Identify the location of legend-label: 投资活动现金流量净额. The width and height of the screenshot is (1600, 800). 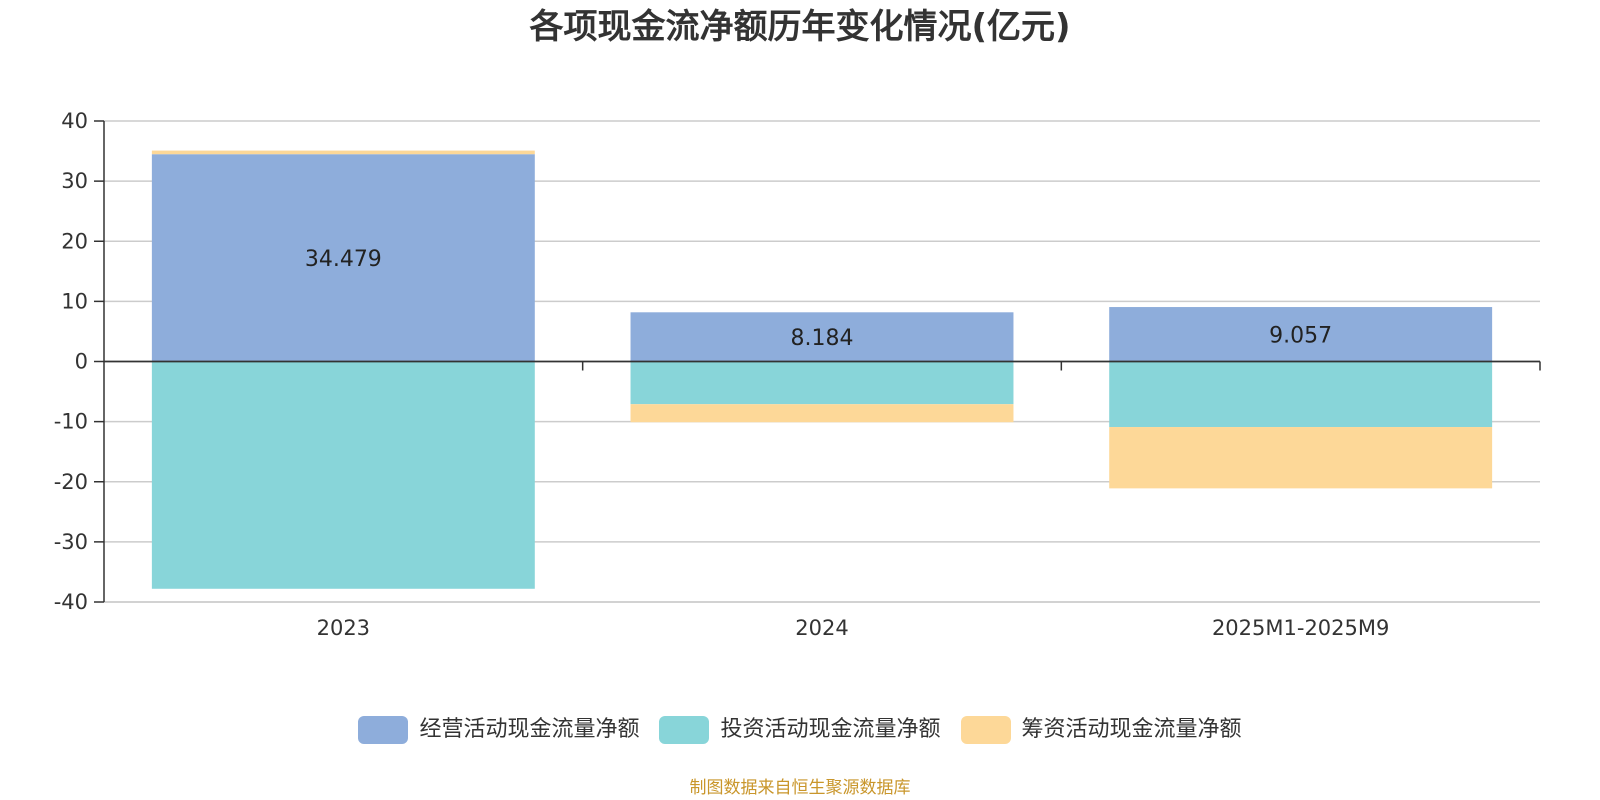
(830, 729).